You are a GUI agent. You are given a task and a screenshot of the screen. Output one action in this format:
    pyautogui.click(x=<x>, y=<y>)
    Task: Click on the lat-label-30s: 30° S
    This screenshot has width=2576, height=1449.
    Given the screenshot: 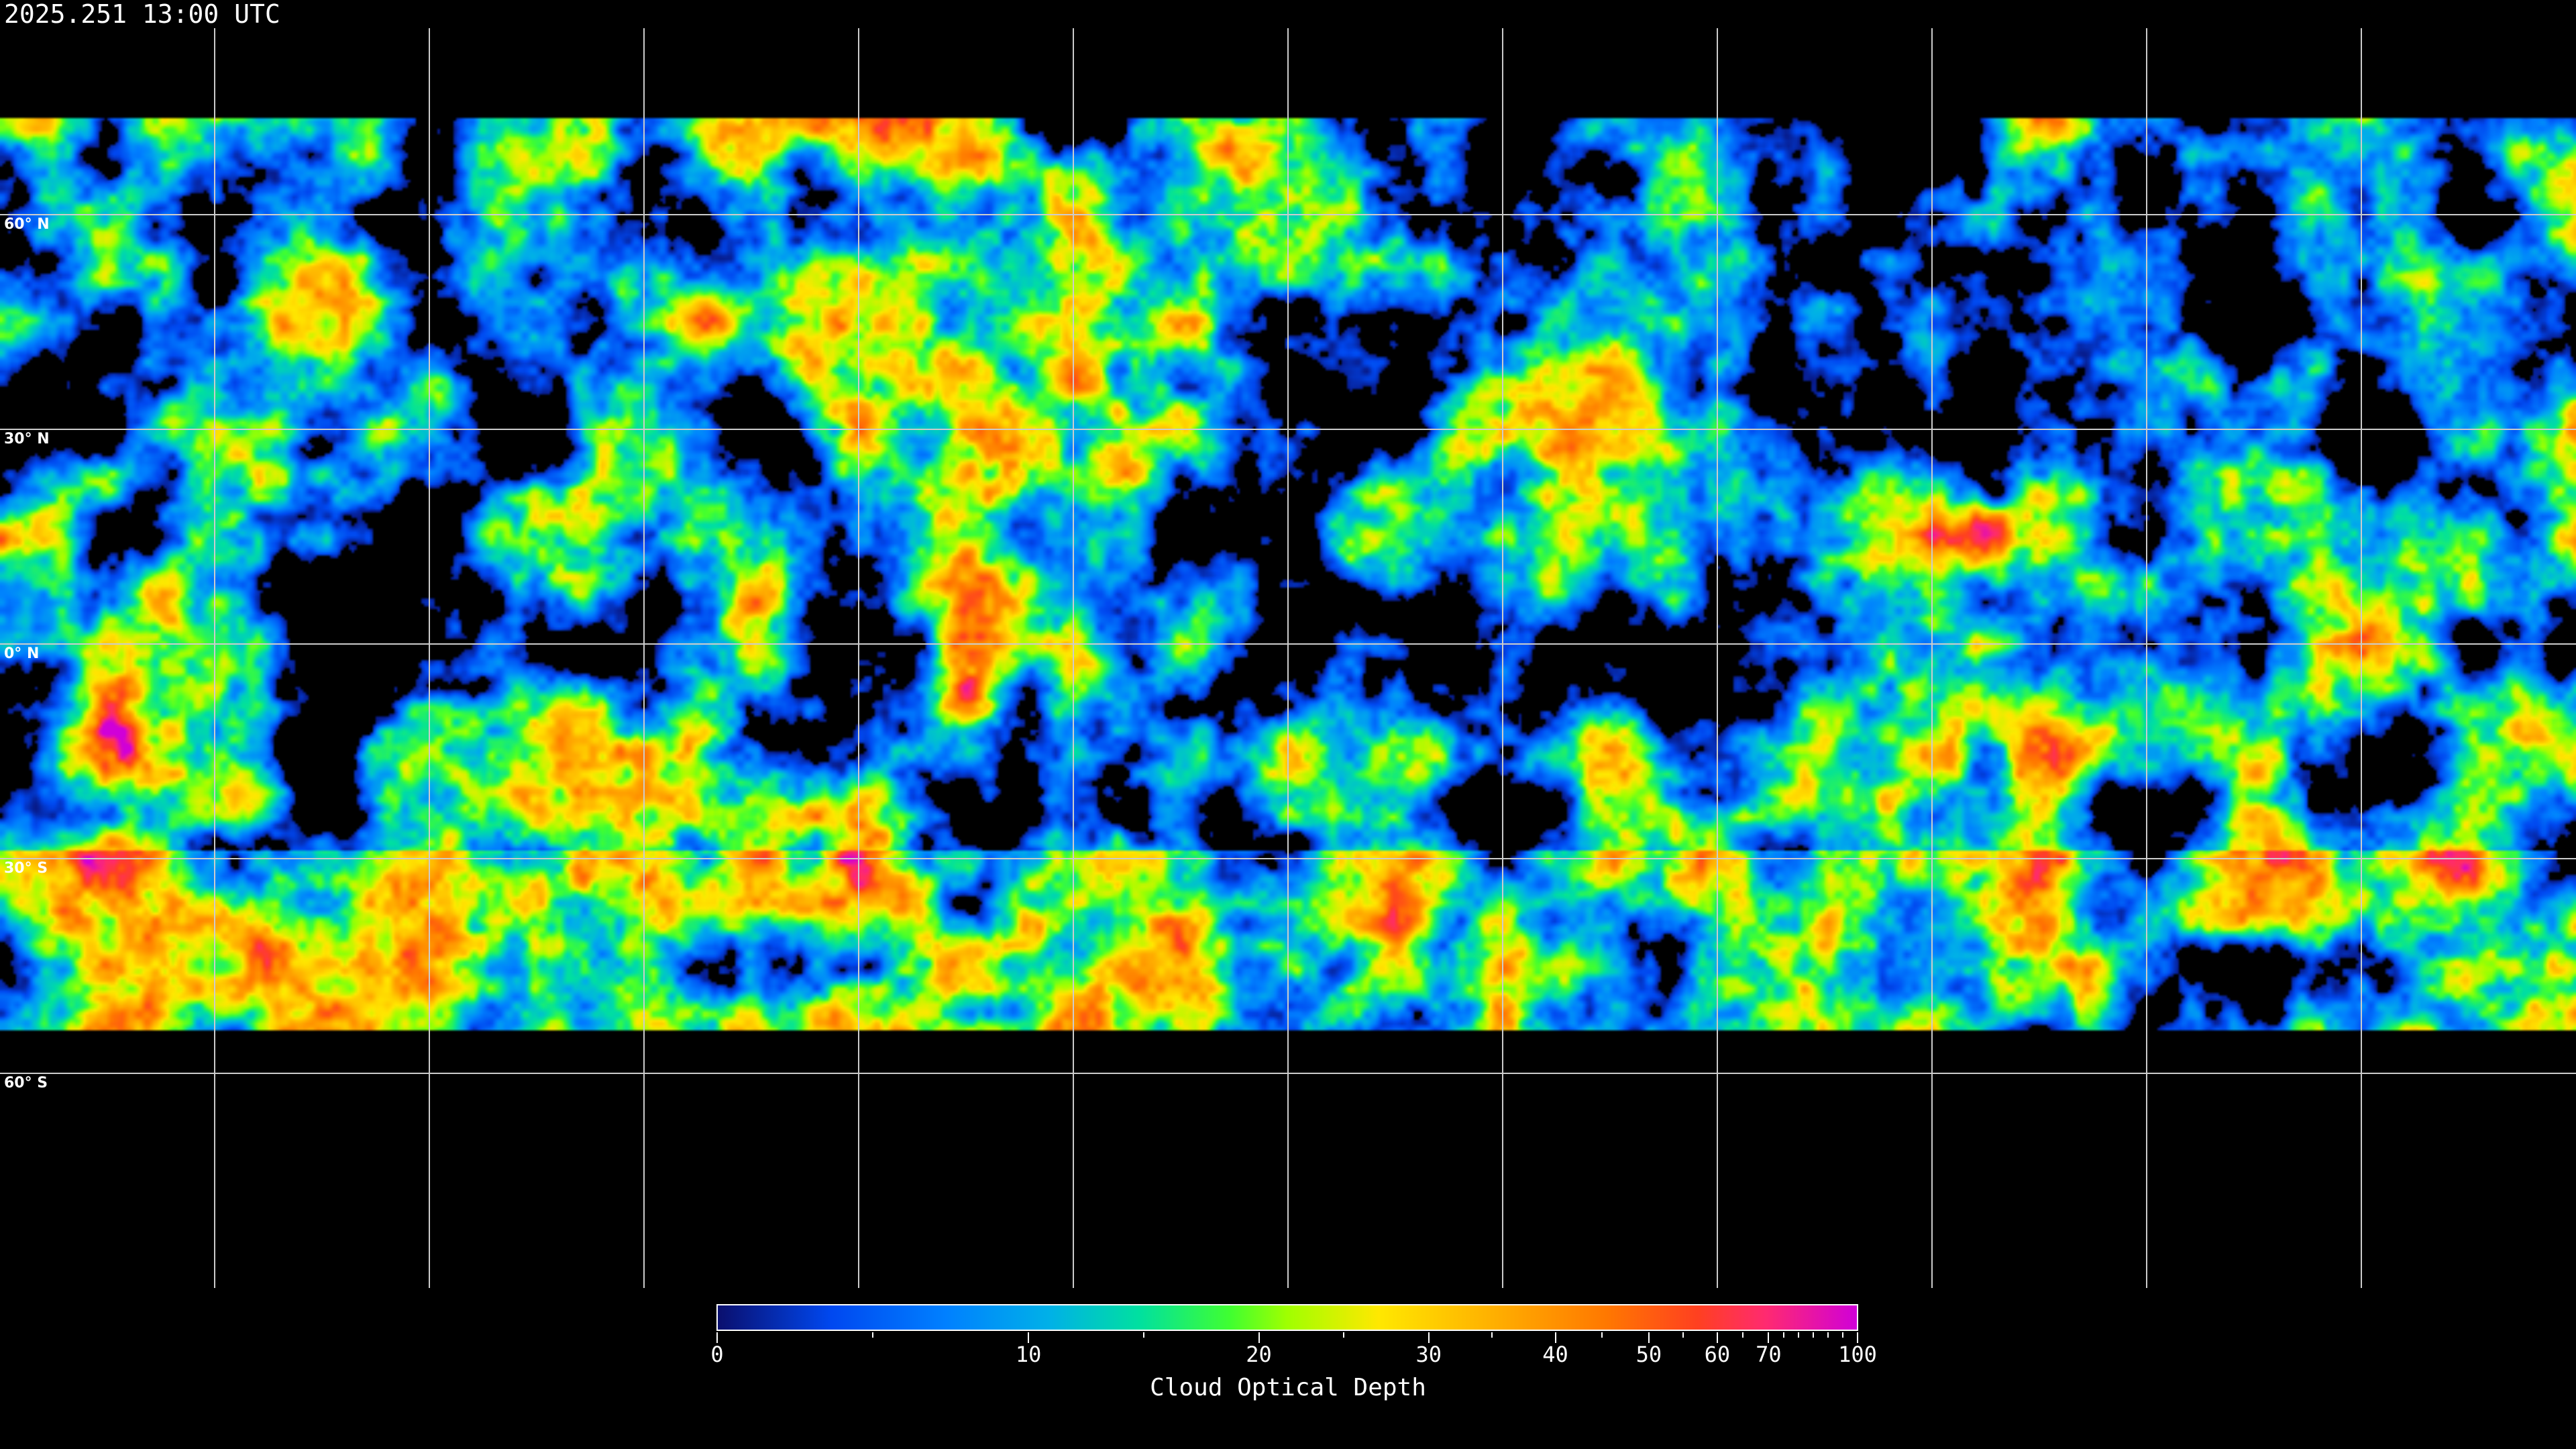 What is the action you would take?
    pyautogui.click(x=26, y=868)
    